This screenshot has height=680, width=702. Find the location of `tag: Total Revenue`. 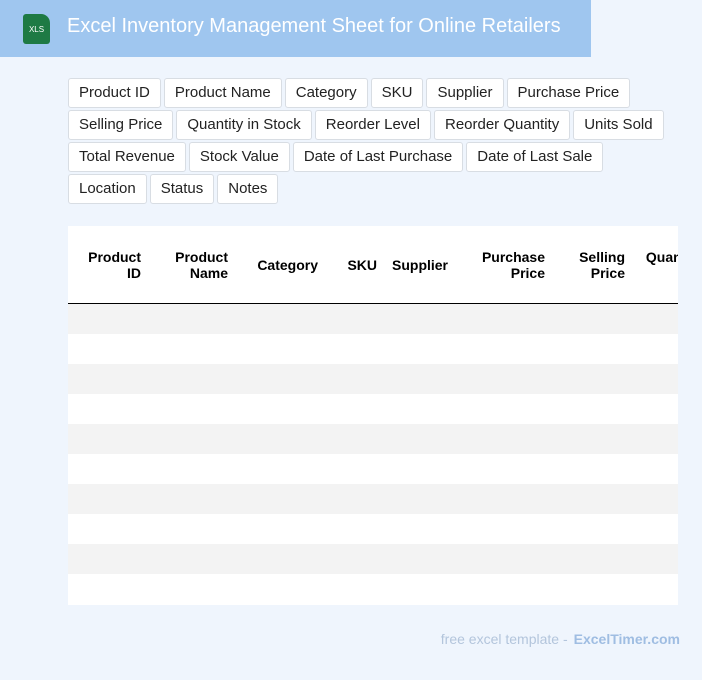

tag: Total Revenue is located at coordinates (127, 157).